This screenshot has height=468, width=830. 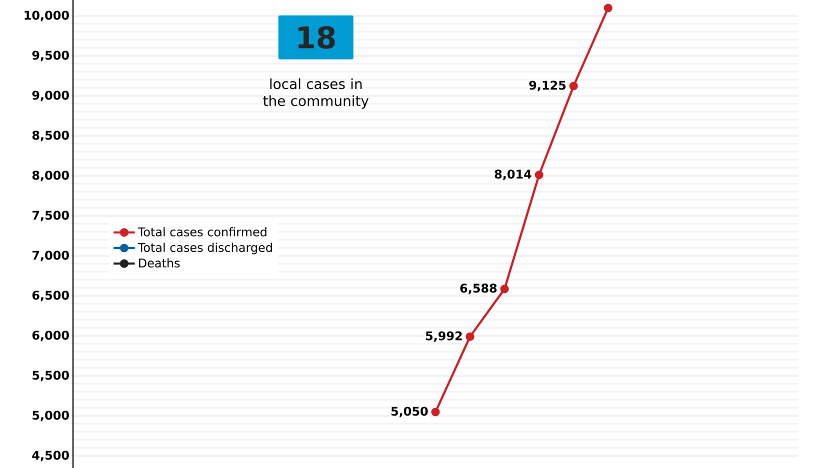 I want to click on legend-label: Total cases confirmed, so click(x=202, y=231).